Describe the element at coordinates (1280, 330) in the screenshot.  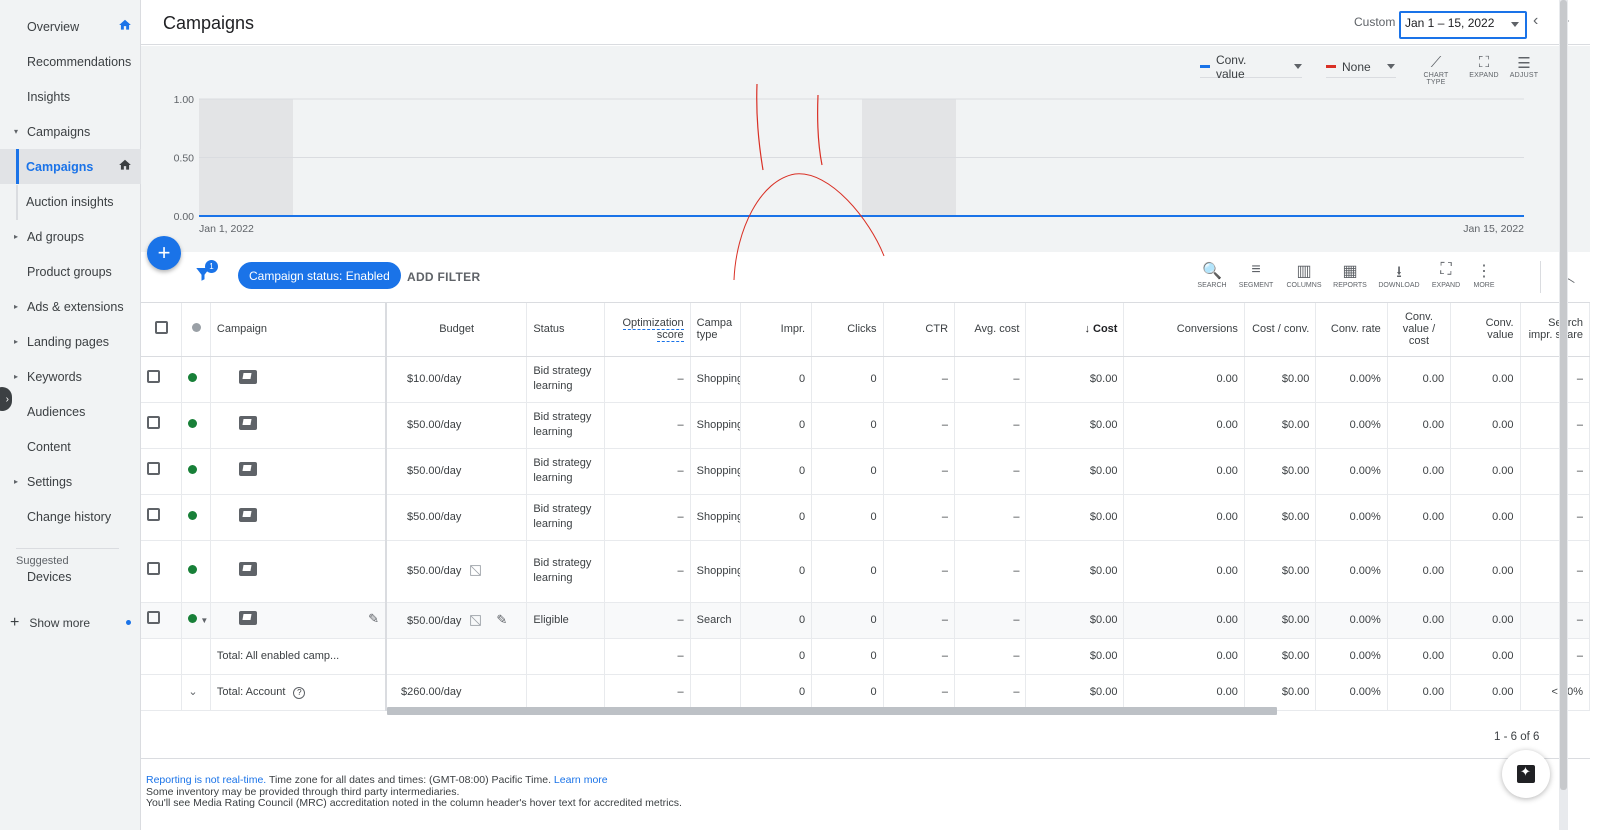
I see `col-cost-per-conv: Cost / conv.` at that location.